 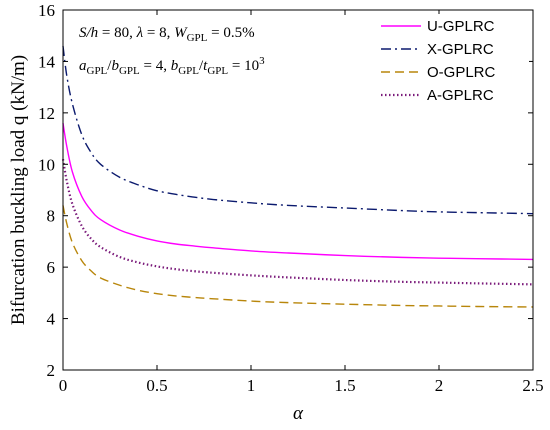 I want to click on y-tick-label: 6, so click(x=51, y=267).